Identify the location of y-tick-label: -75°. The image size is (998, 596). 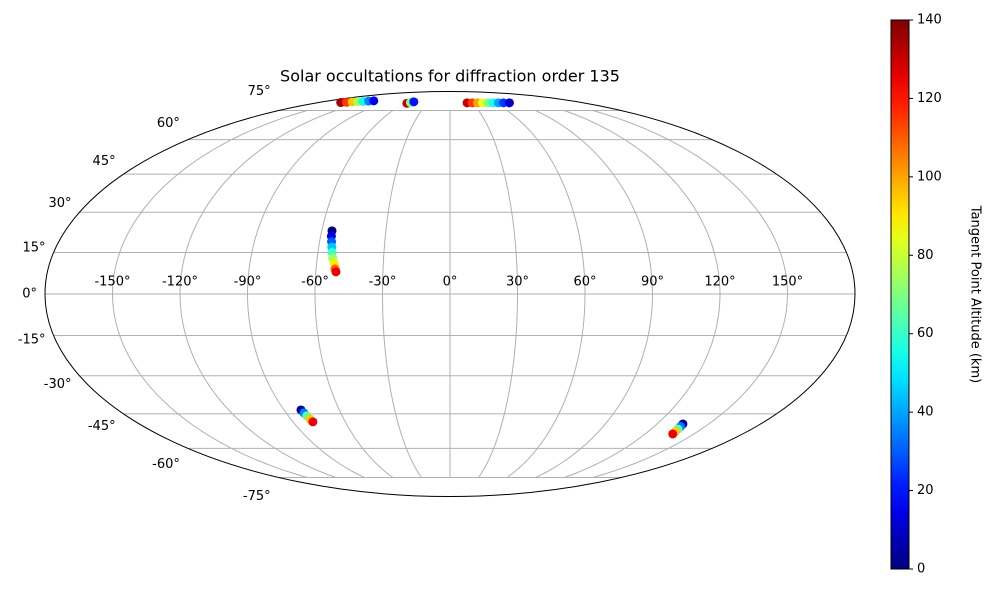
(257, 496).